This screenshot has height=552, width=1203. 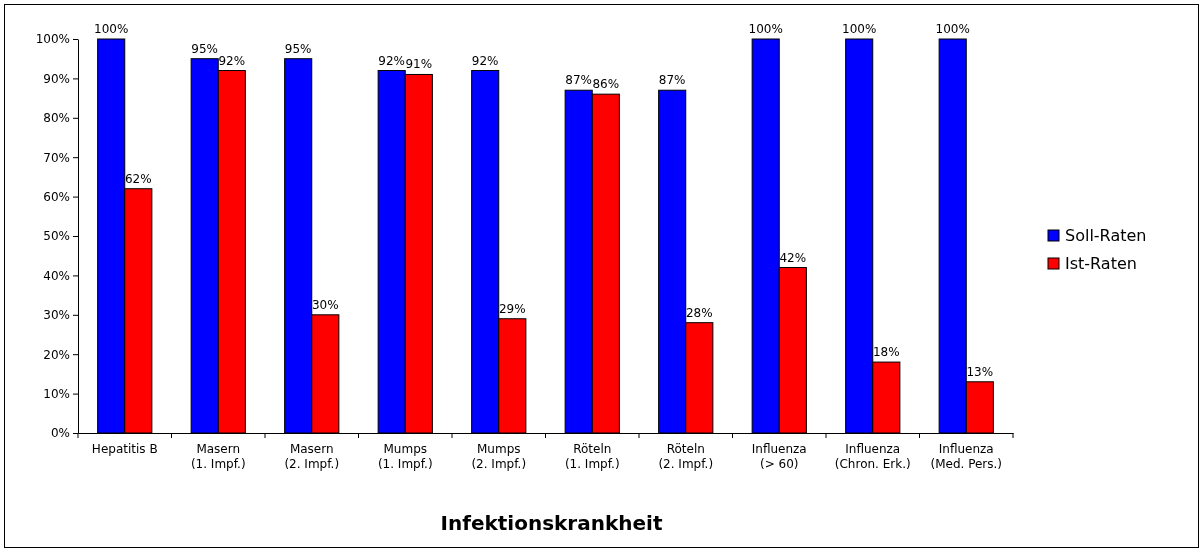 What do you see at coordinates (1101, 263) in the screenshot?
I see `legend-label: Ist-Raten` at bounding box center [1101, 263].